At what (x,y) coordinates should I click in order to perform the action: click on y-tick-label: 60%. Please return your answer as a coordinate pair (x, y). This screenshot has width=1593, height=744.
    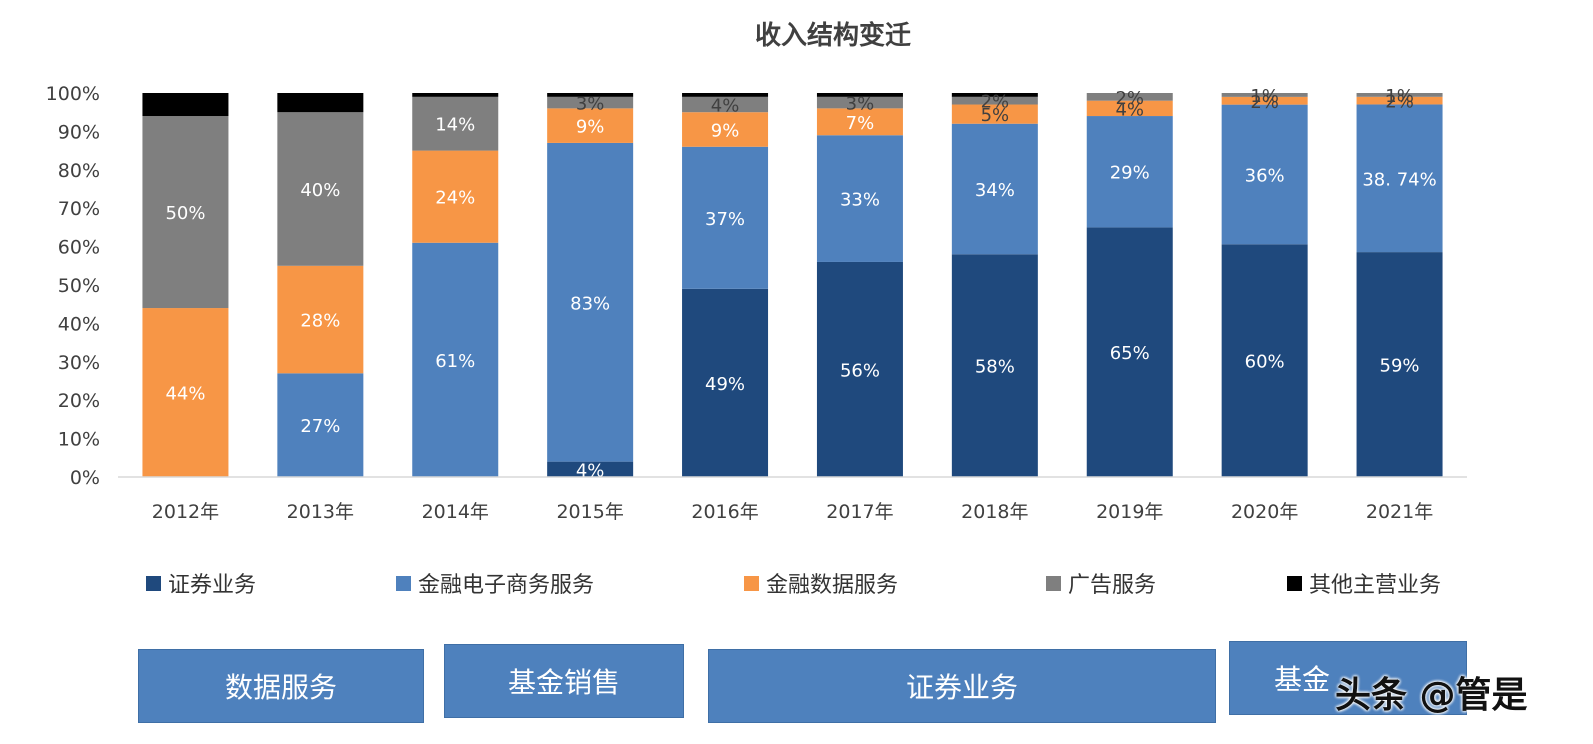
    Looking at the image, I should click on (79, 248).